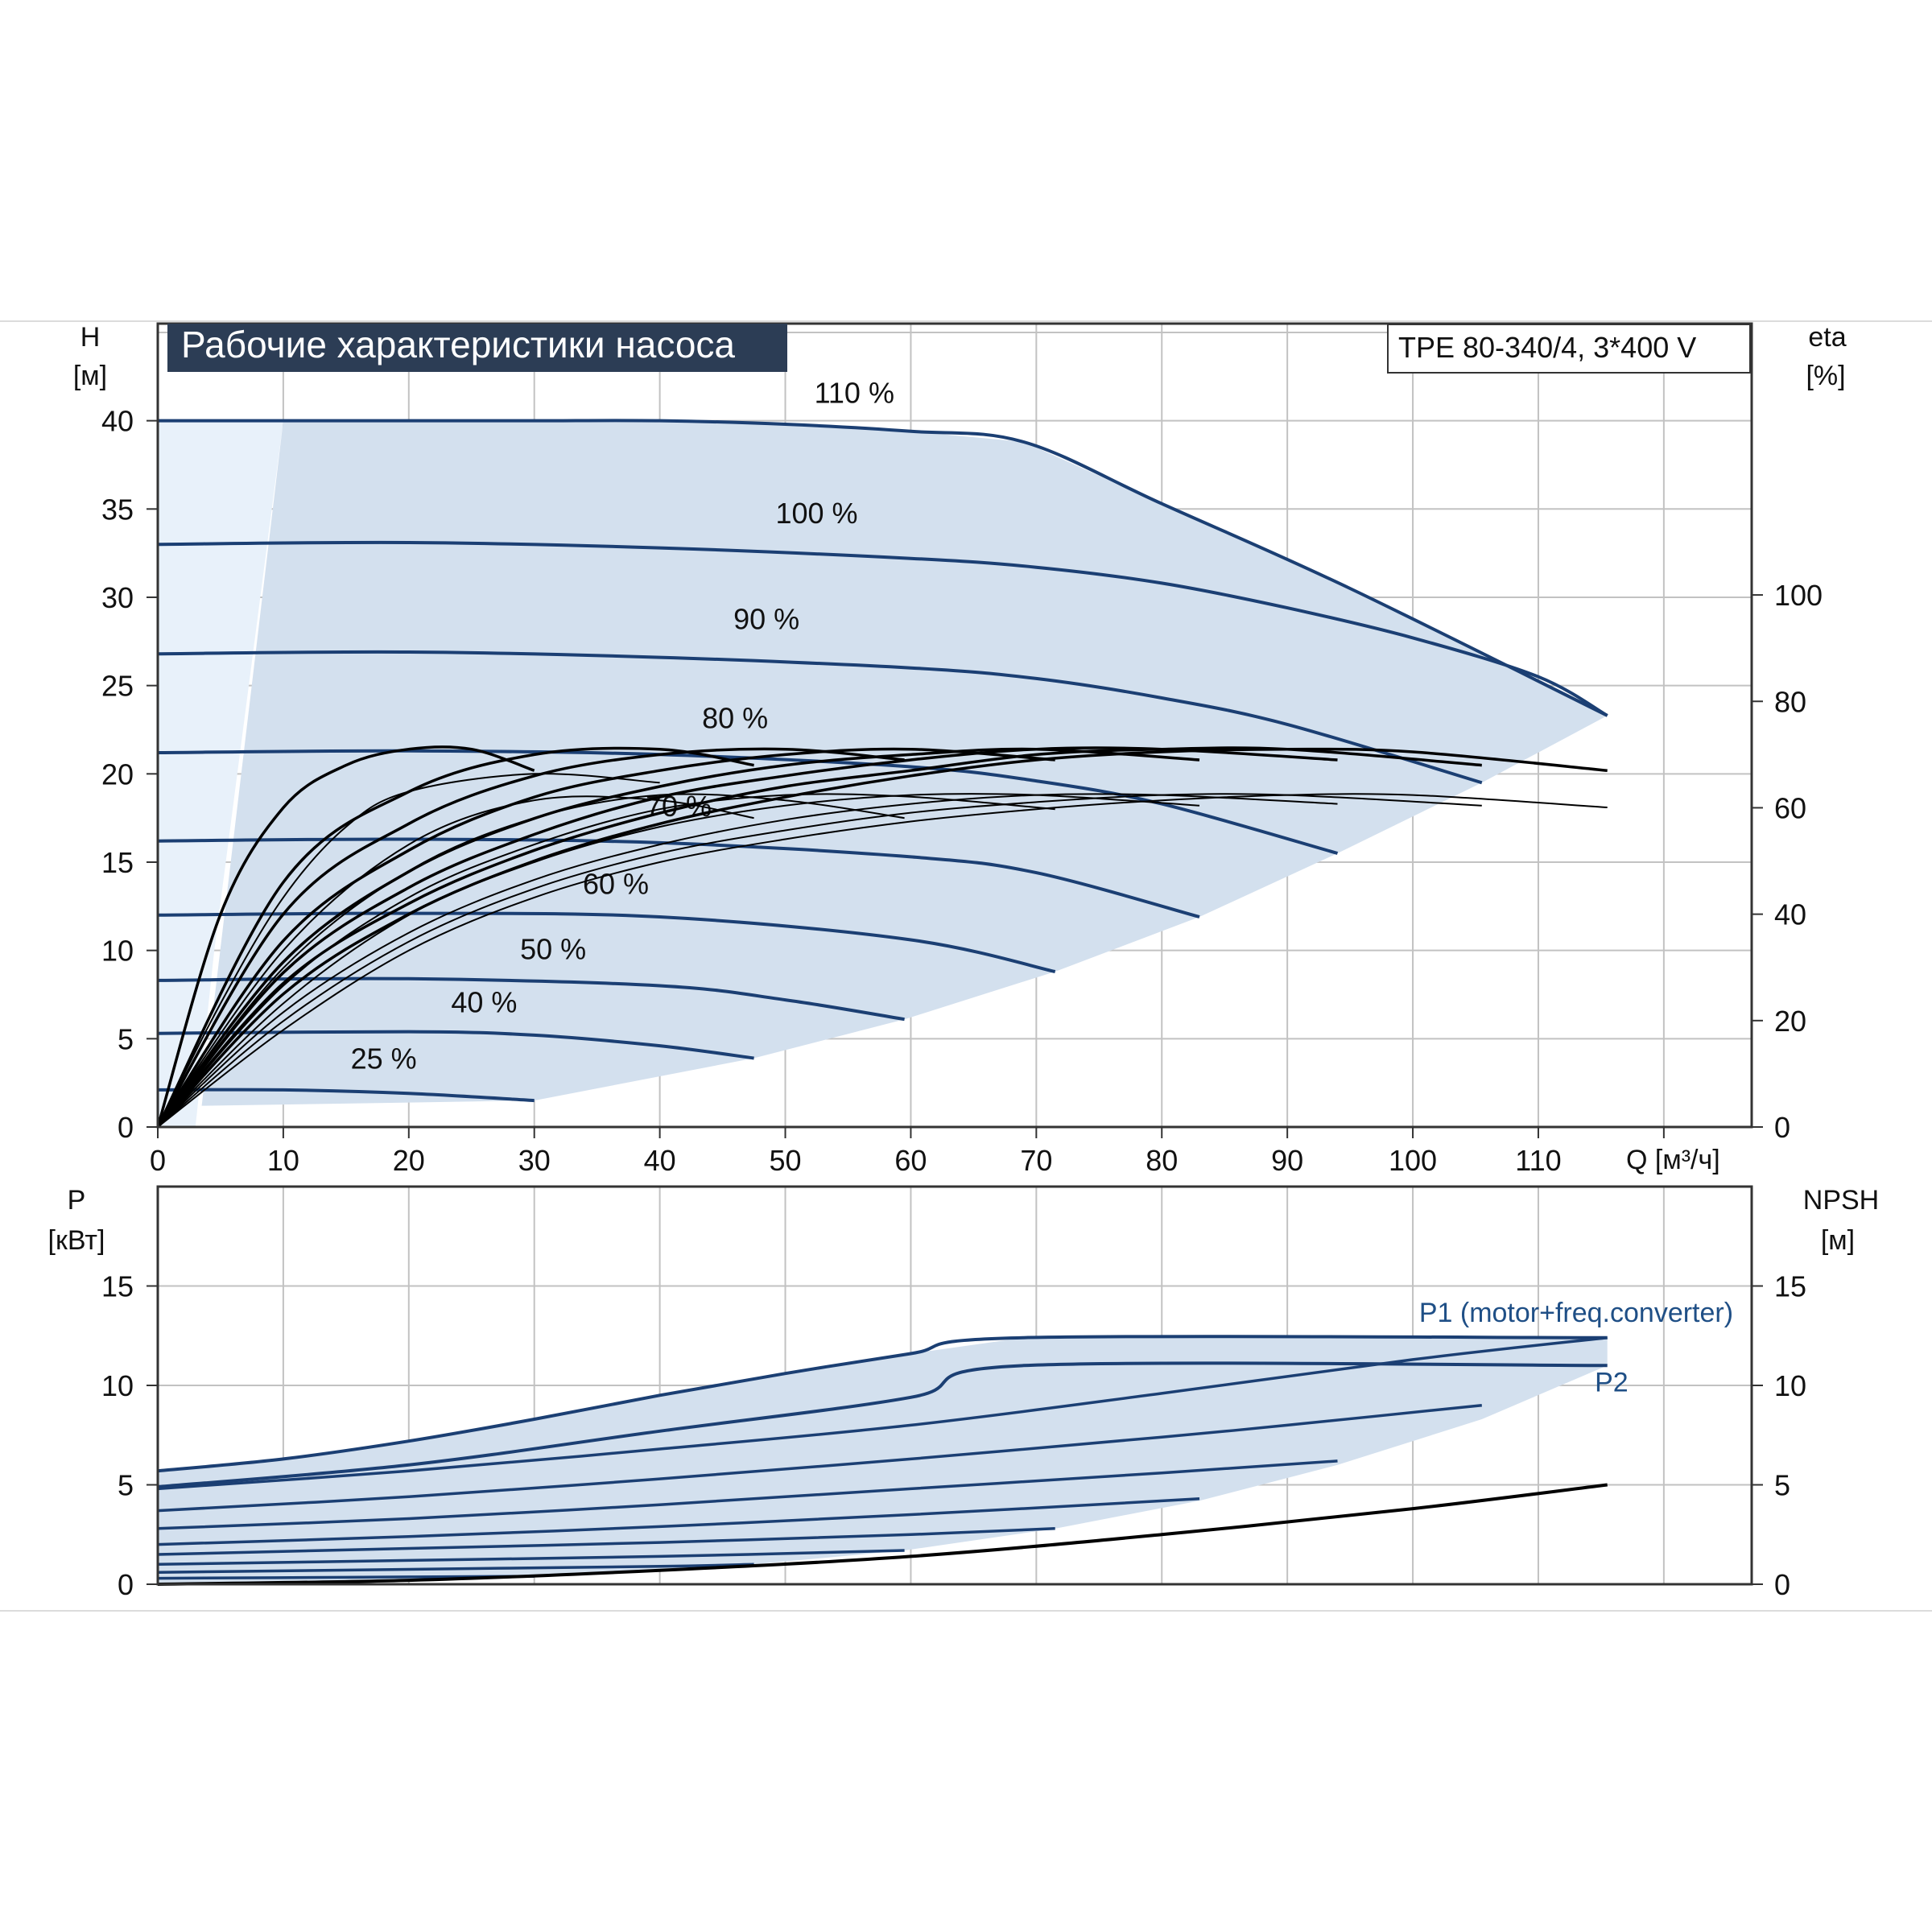 The width and height of the screenshot is (1932, 1932). Describe the element at coordinates (966, 1611) in the screenshot. I see `bottom-divider` at that location.